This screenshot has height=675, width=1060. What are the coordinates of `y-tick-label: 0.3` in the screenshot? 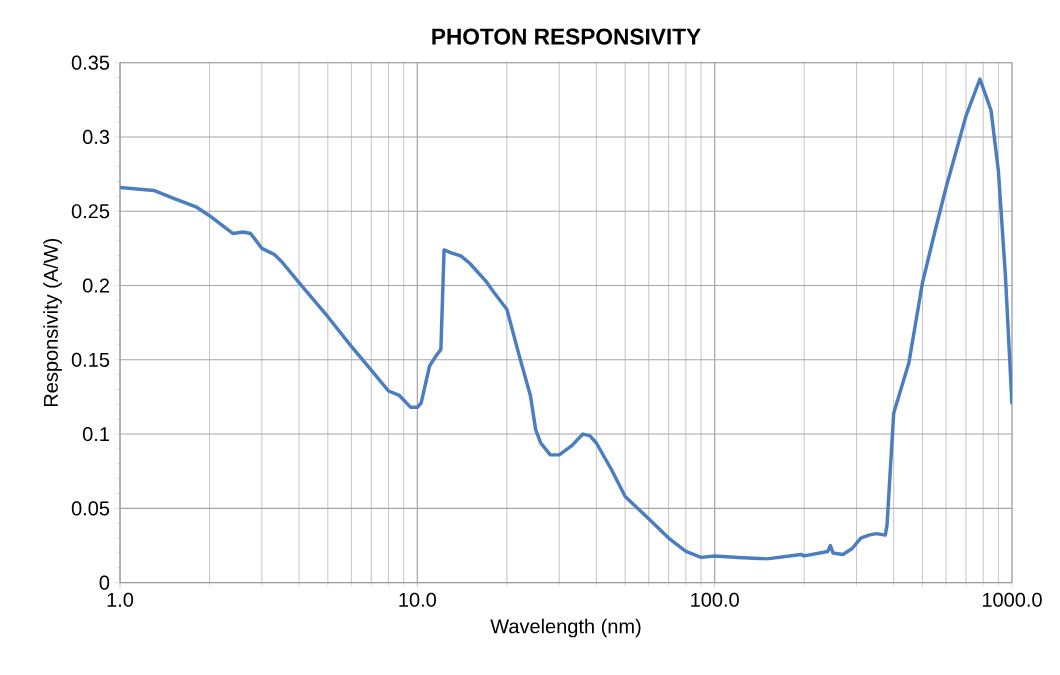 It's located at (96, 137).